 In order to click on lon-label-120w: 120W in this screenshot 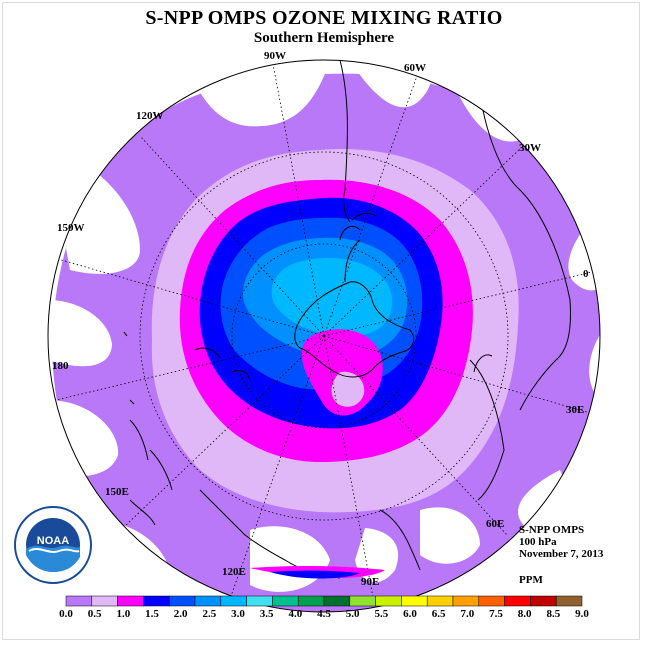, I will do `click(150, 116)`.